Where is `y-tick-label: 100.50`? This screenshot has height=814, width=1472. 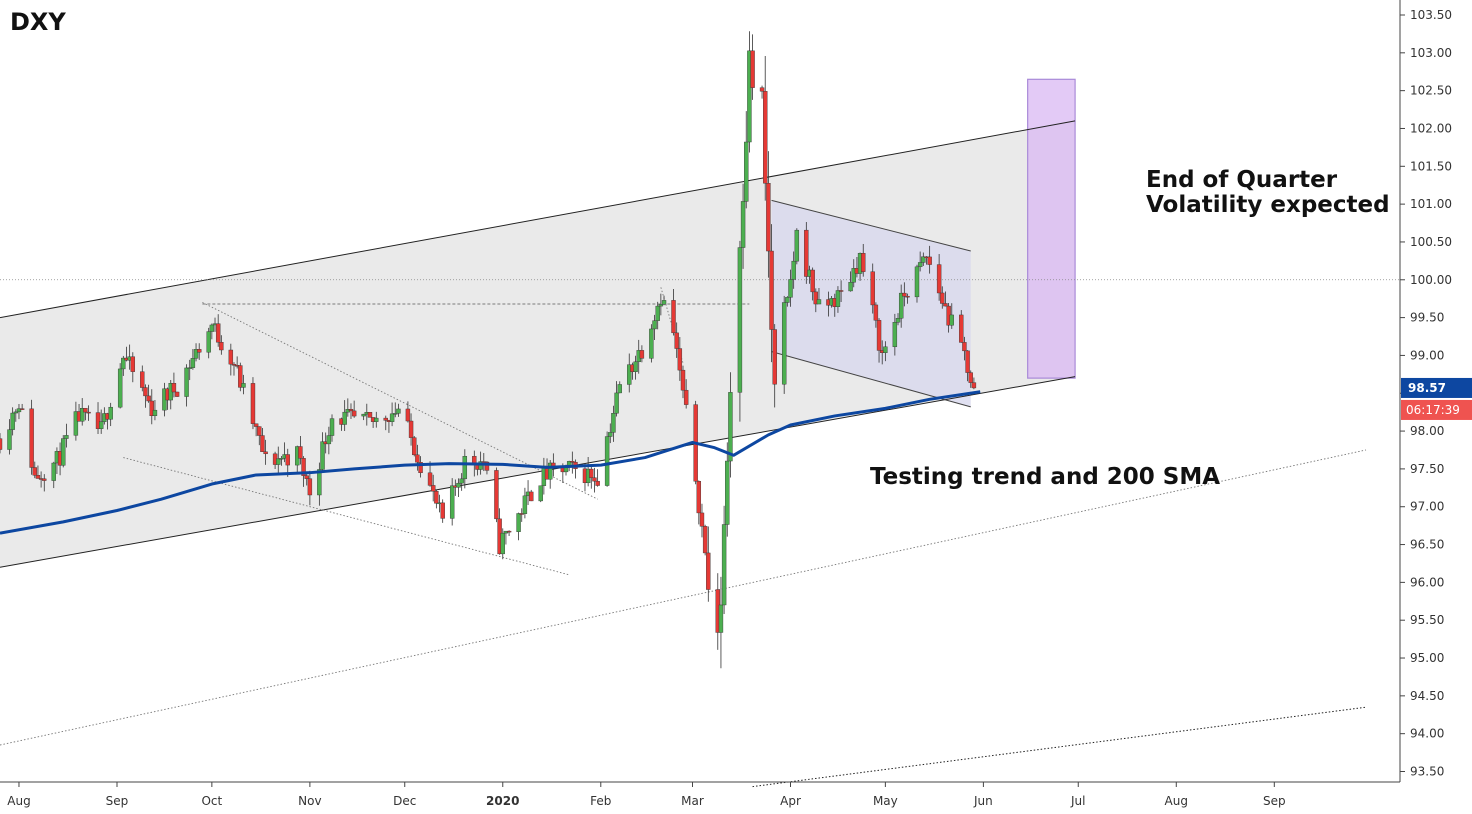 y-tick-label: 100.50 is located at coordinates (1431, 242).